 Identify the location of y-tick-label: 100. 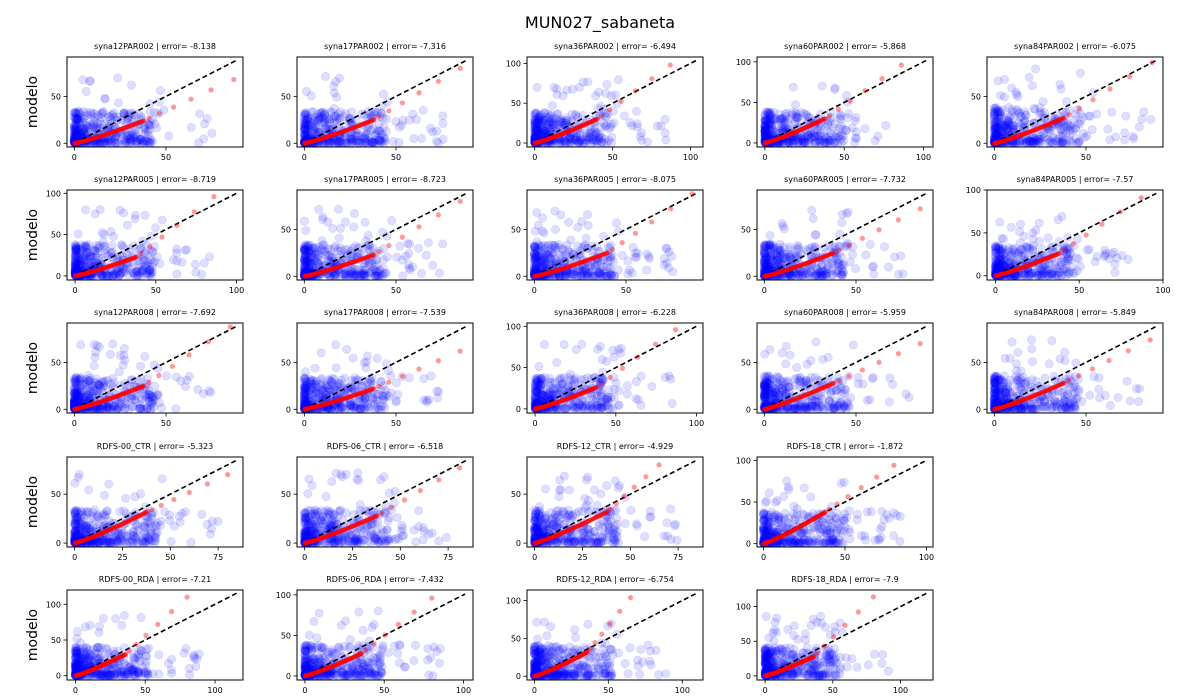
(53, 193).